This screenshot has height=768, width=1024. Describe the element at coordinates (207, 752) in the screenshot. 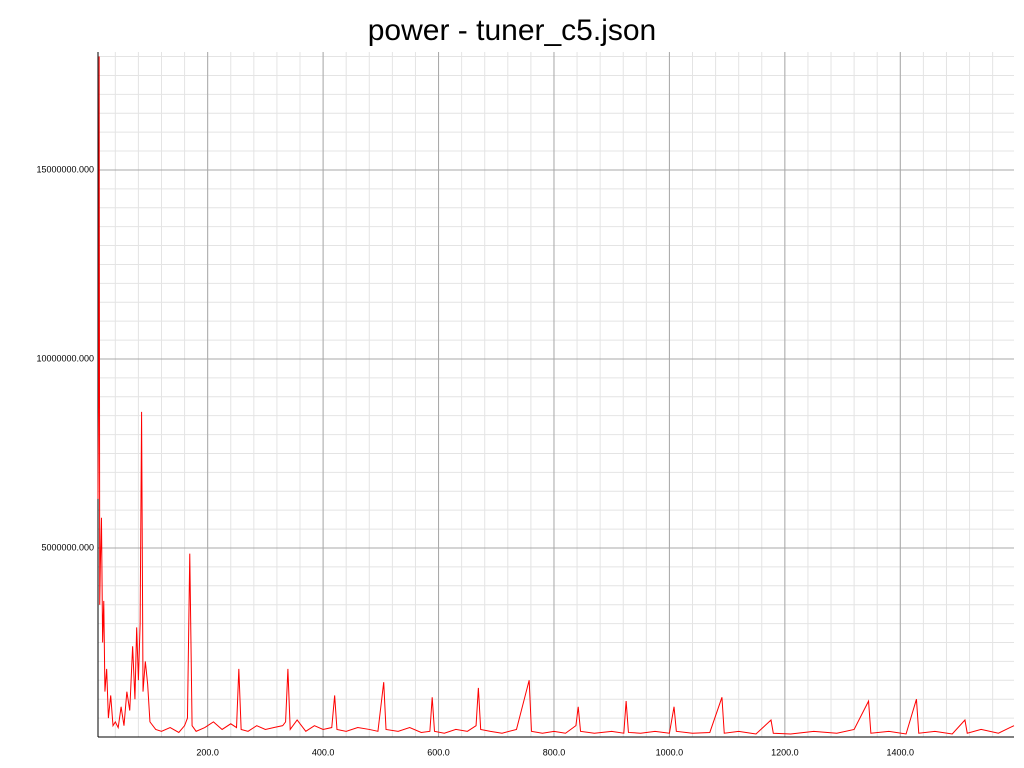

I see `x-tick-label: 200.0` at that location.